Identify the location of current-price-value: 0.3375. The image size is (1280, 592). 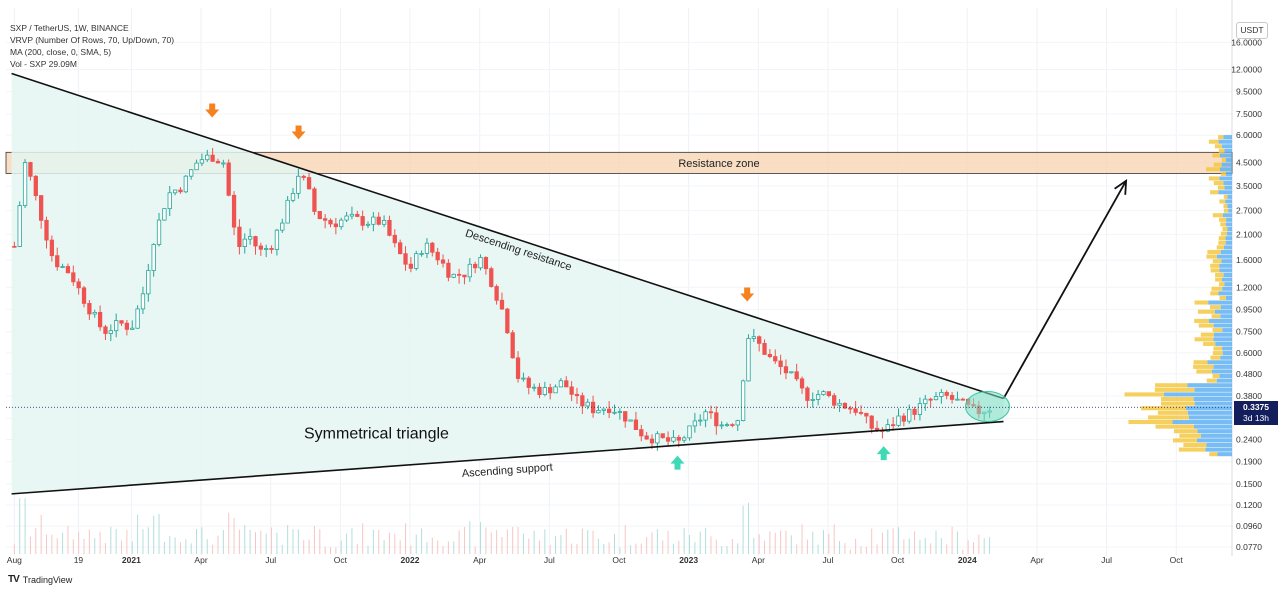
(1256, 407).